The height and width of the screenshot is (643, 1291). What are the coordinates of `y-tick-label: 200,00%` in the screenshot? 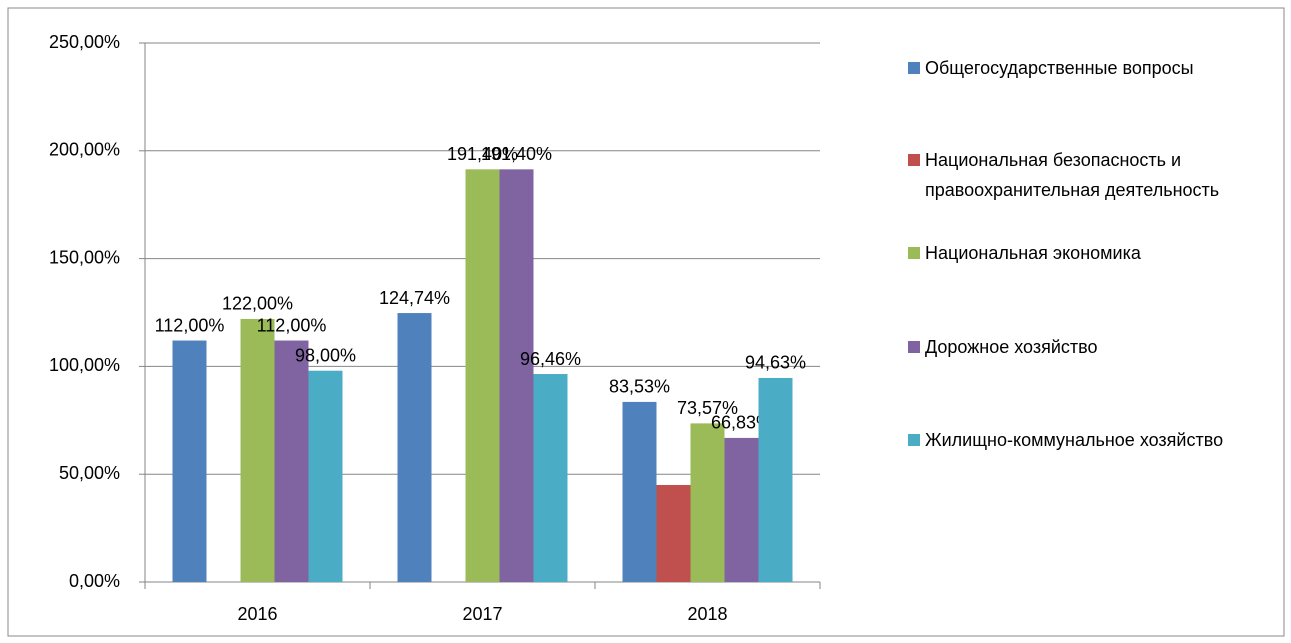 It's located at (84, 150).